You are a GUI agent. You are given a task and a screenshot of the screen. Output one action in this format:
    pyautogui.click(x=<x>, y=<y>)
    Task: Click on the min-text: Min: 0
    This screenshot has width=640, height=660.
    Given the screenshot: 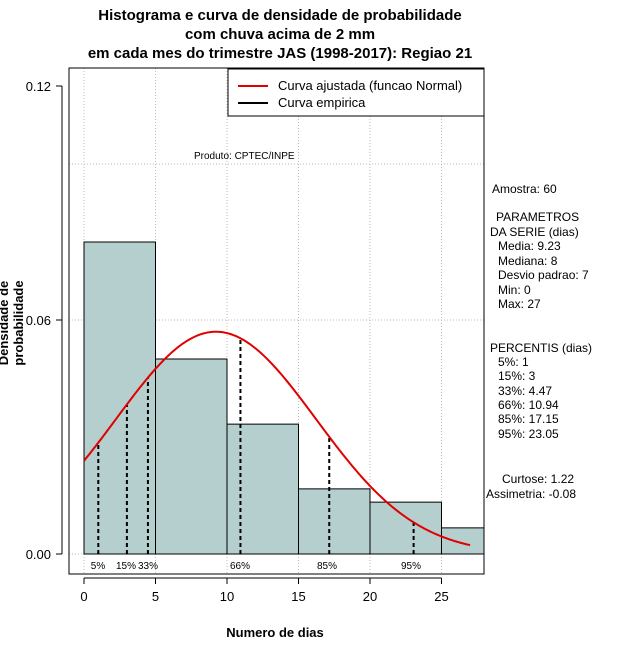 What is the action you would take?
    pyautogui.click(x=514, y=290)
    